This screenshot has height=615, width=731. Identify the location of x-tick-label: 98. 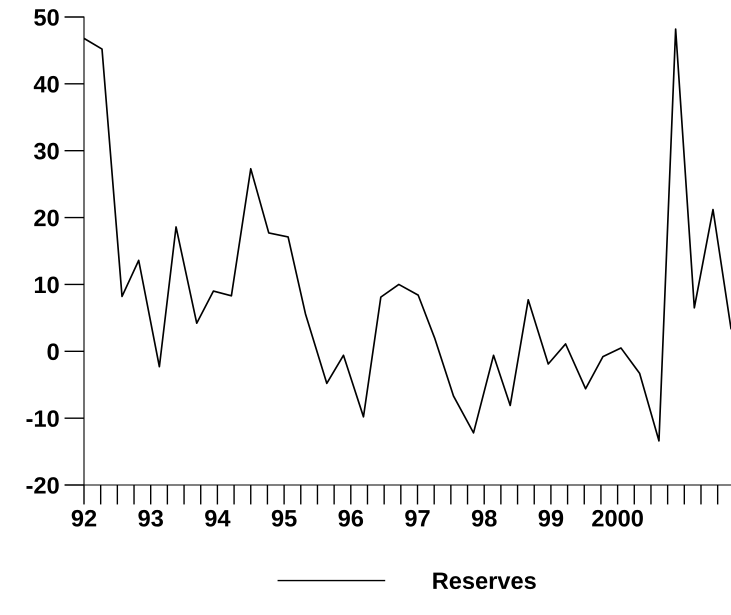
(484, 518).